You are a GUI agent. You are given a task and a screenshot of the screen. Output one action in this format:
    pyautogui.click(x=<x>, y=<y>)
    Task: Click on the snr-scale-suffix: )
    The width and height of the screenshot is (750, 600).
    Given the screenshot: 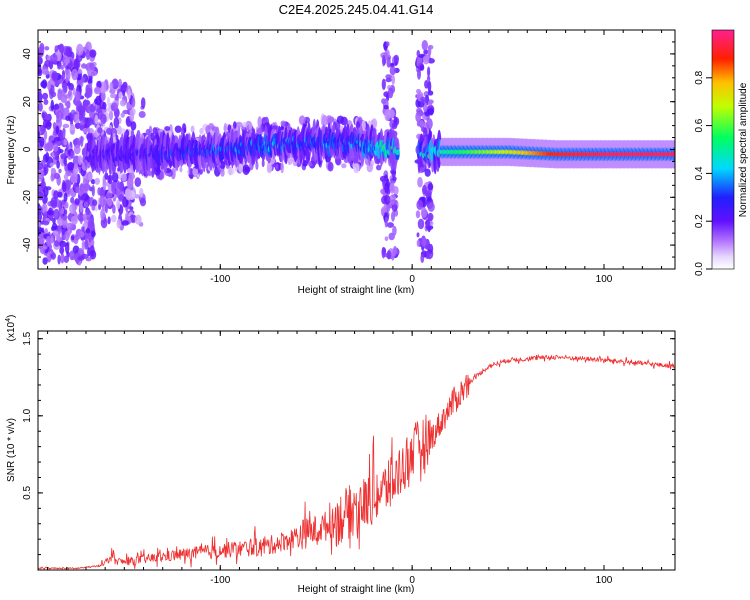 What is the action you would take?
    pyautogui.click(x=11, y=316)
    